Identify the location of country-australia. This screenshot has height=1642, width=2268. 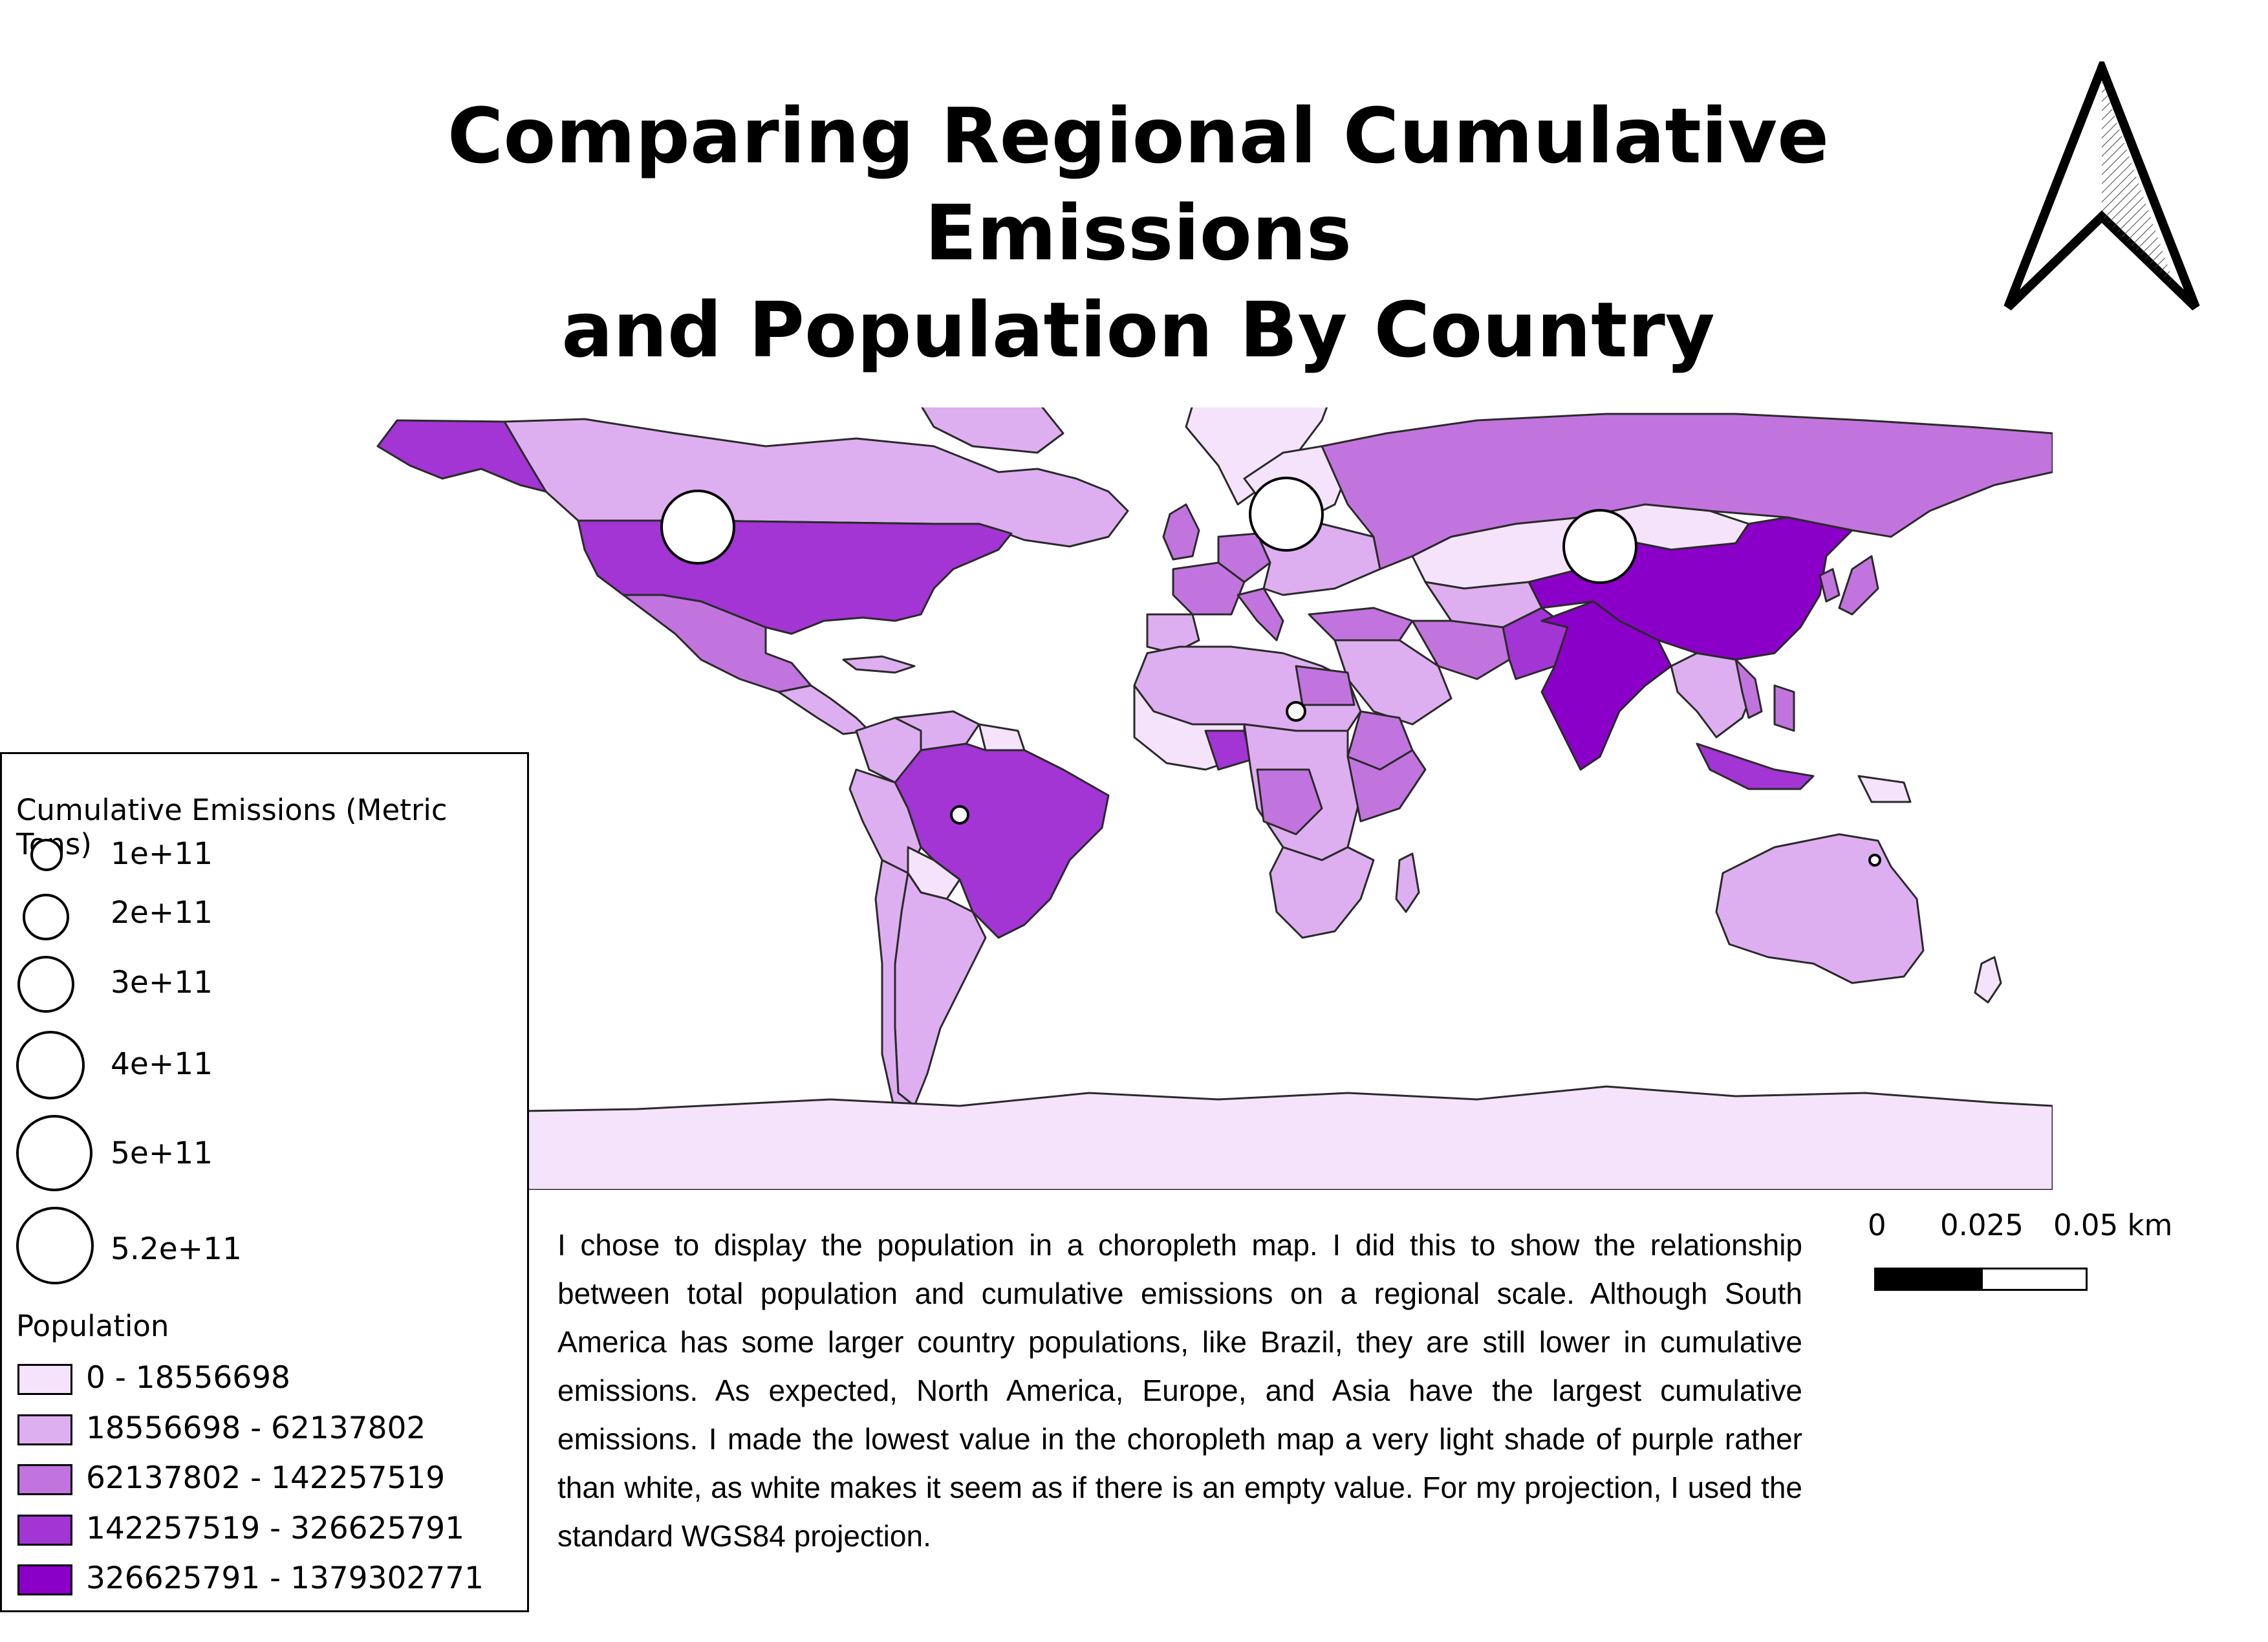
(1820, 908).